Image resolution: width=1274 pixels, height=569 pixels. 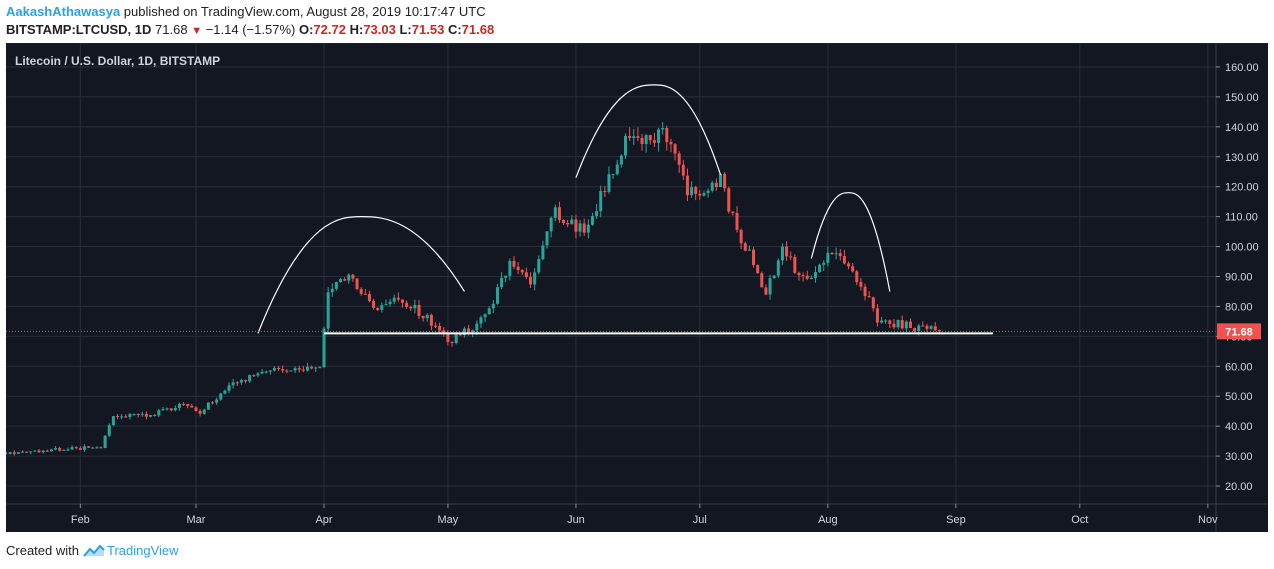 I want to click on open-label: O:, so click(x=306, y=29).